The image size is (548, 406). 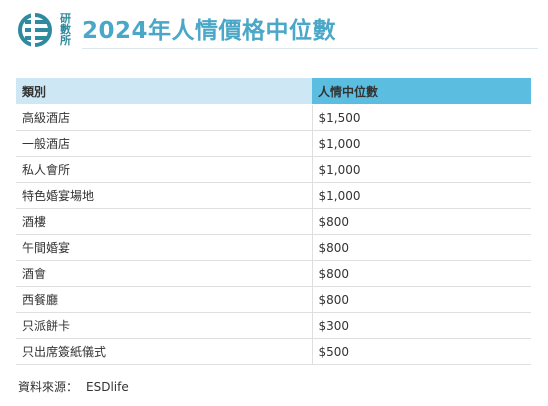 What do you see at coordinates (164, 325) in the screenshot?
I see `category-cell: 只派餅卡` at bounding box center [164, 325].